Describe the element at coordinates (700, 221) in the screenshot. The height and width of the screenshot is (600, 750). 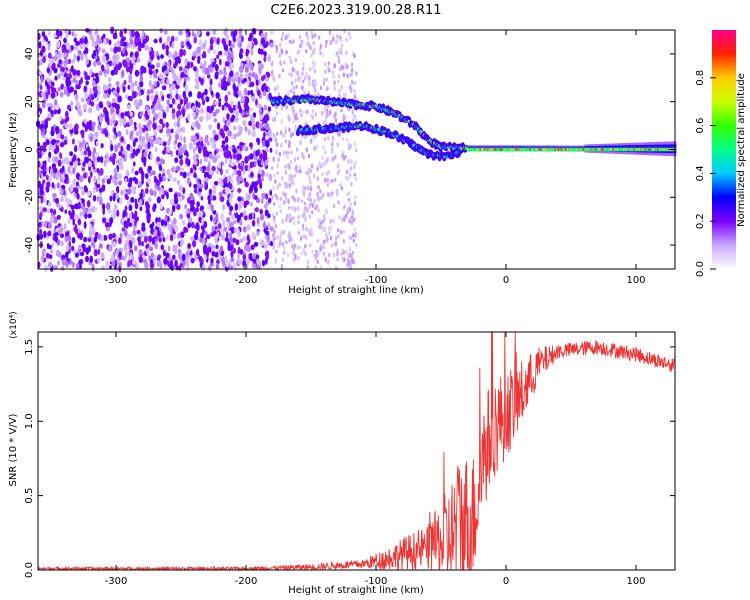
I see `colorbar-tick-label: 0.2` at that location.